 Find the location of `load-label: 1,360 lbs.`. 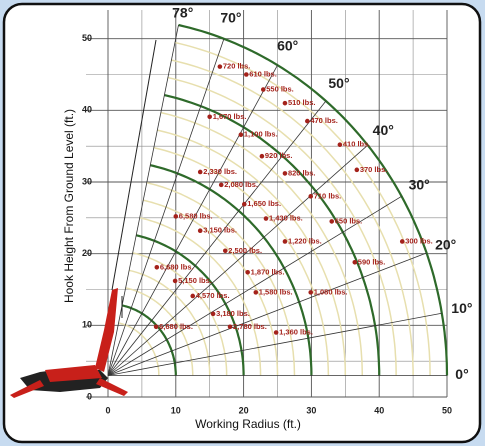

load-label: 1,360 lbs. is located at coordinates (296, 331).